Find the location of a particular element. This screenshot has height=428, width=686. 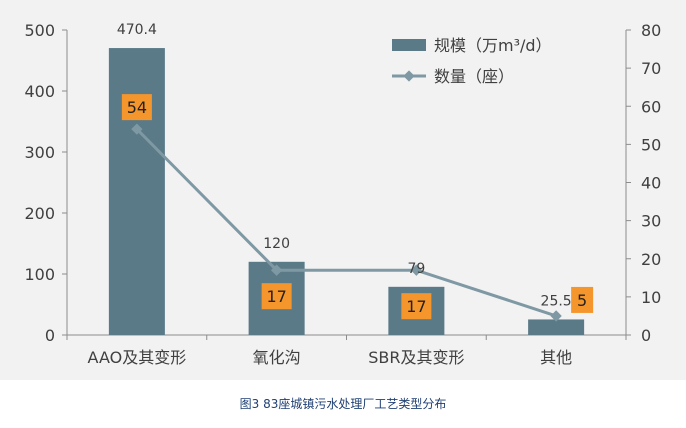

y-left-tick-label: 400 is located at coordinates (39, 91).